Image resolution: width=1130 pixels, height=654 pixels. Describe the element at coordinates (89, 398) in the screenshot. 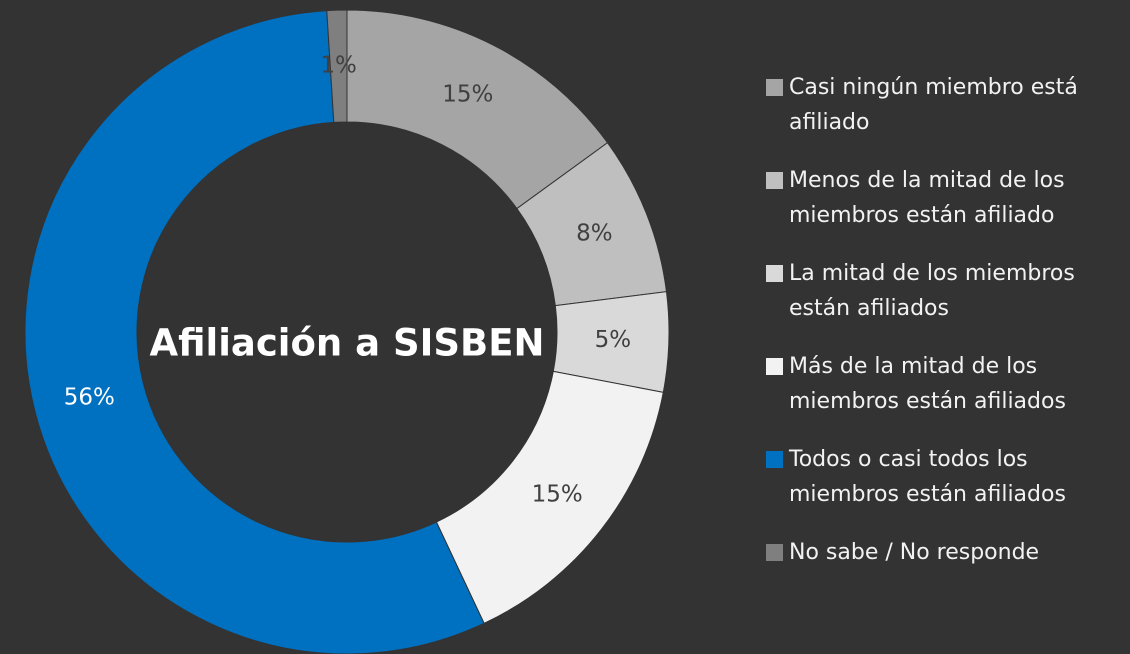

I see `value-label: 56%` at that location.